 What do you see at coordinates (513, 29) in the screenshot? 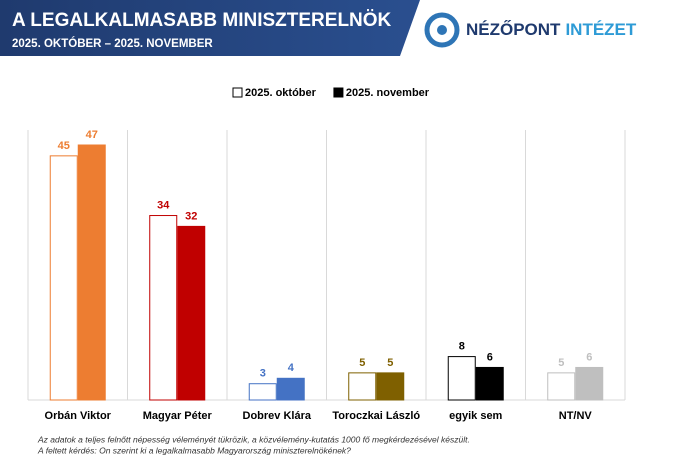
I see `logo-primary: NÉZŐPONT` at bounding box center [513, 29].